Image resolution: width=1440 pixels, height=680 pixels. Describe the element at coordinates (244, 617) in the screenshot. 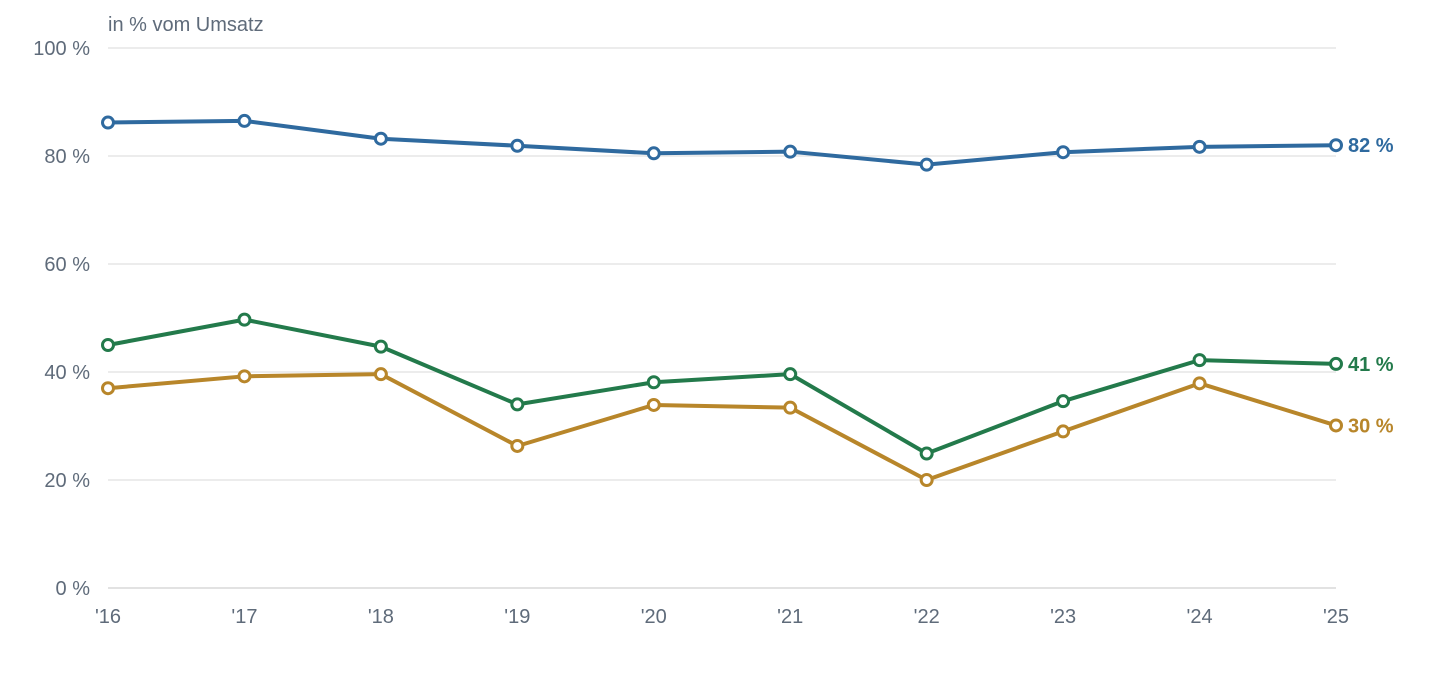

I see `x-tick-label: '17` at that location.